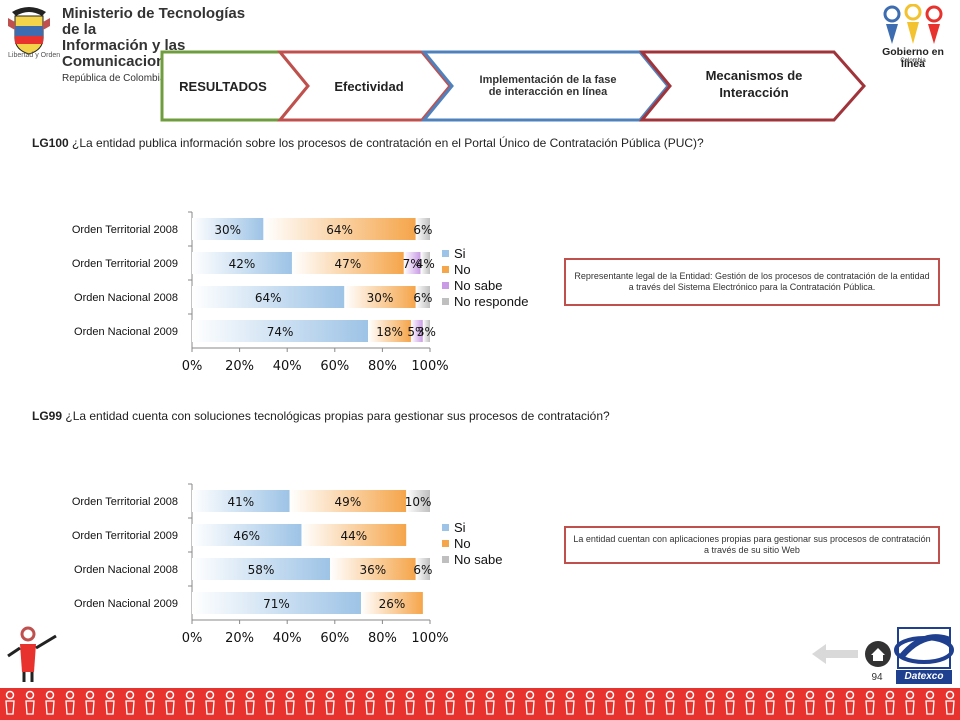  I want to click on gobierno-logo-text: Gobierno en línea, so click(913, 58).